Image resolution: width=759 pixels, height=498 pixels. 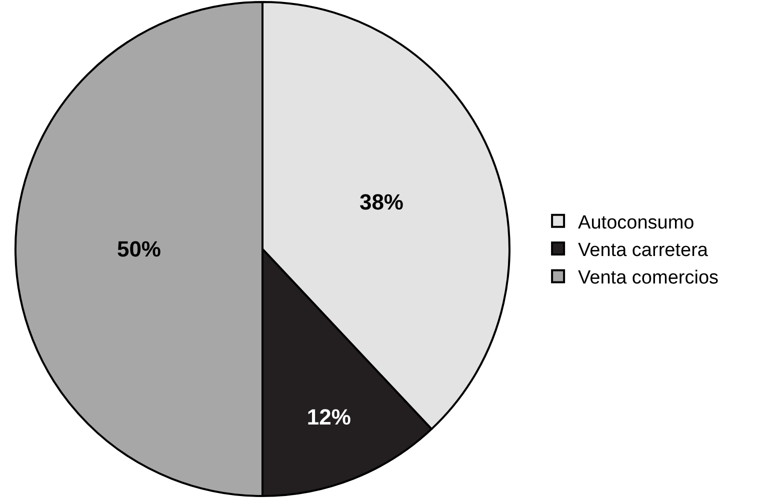 What do you see at coordinates (138, 249) in the screenshot?
I see `data-label: 50%` at bounding box center [138, 249].